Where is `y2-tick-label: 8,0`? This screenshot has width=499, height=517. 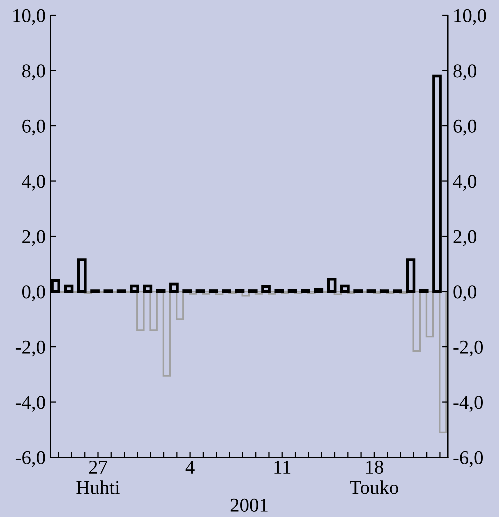 y2-tick-label: 8,0 is located at coordinates (465, 72).